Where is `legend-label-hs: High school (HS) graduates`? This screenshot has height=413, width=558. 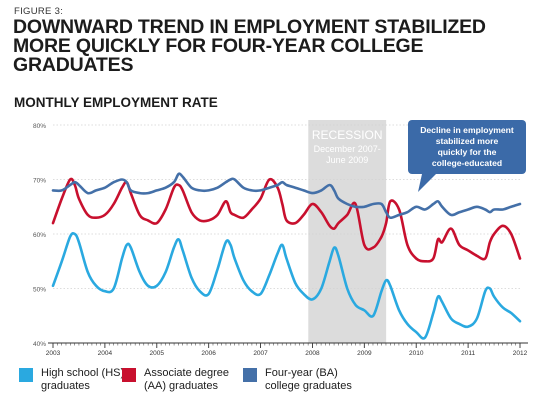 legend-label-hs: High school (HS) graduates is located at coordinates (83, 379).